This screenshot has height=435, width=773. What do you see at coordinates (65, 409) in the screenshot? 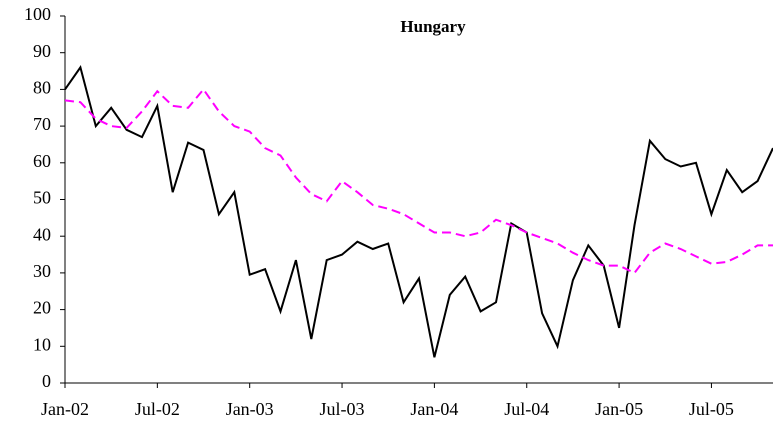
I see `x-tick-label: Jan-02` at bounding box center [65, 409].